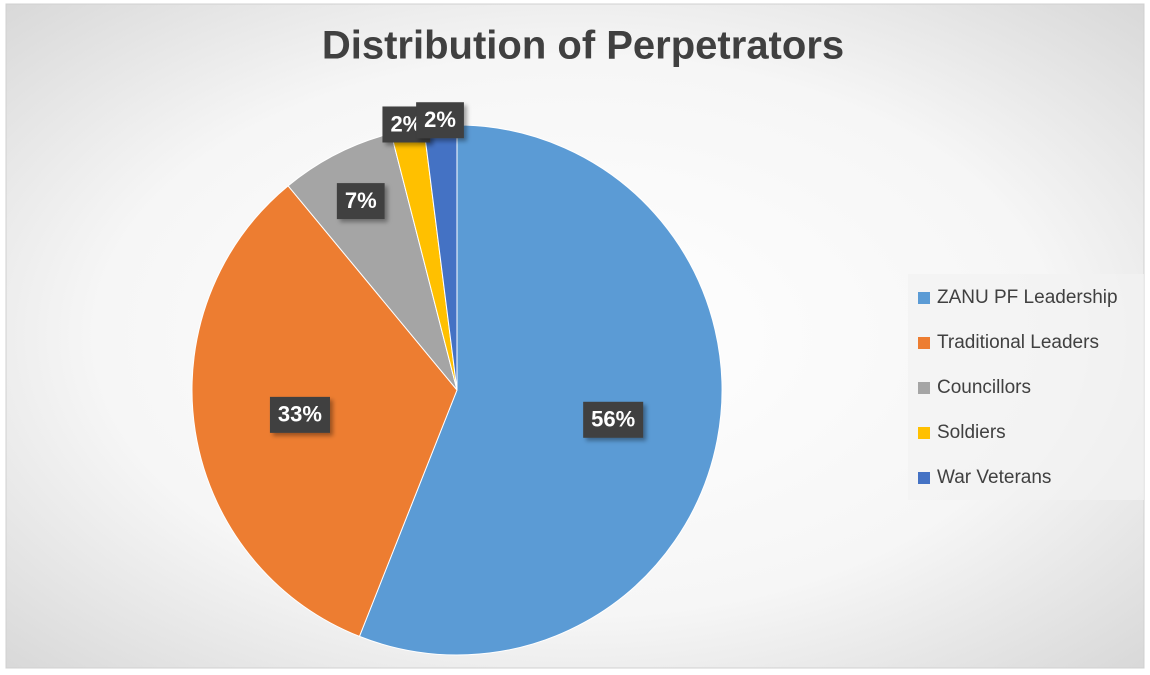  Describe the element at coordinates (994, 477) in the screenshot. I see `legend-label: War Veterans` at that location.